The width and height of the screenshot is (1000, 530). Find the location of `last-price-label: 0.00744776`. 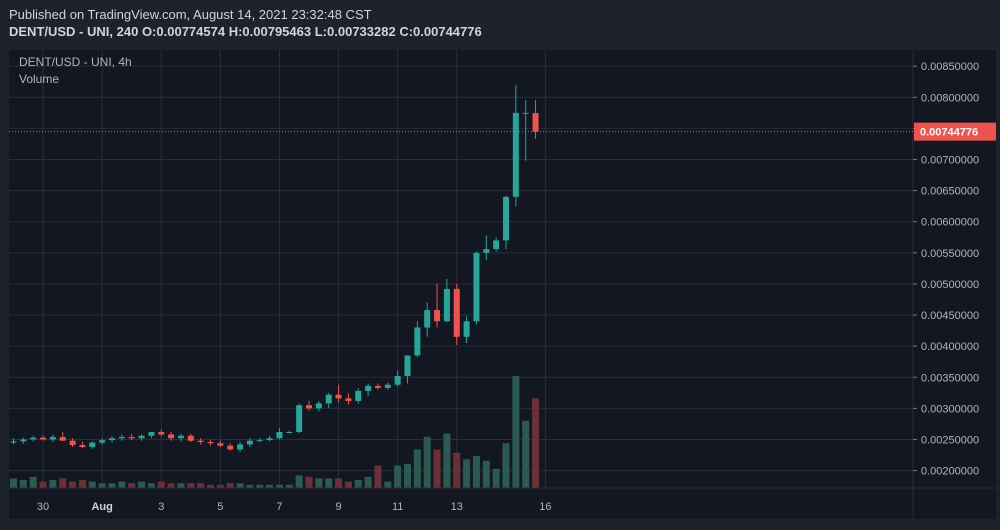

last-price-label: 0.00744776 is located at coordinates (949, 133).